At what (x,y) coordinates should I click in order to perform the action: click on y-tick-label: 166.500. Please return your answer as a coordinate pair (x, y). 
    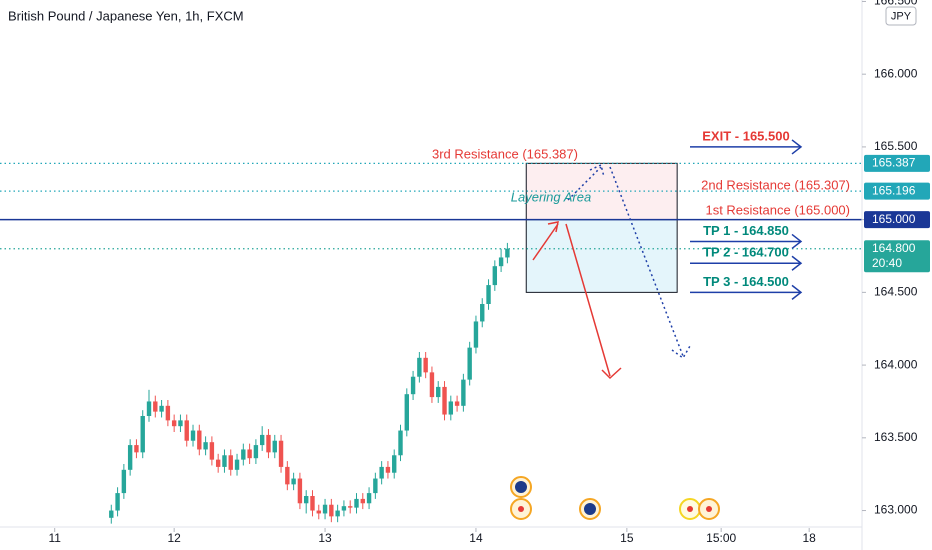
    Looking at the image, I should click on (896, 4).